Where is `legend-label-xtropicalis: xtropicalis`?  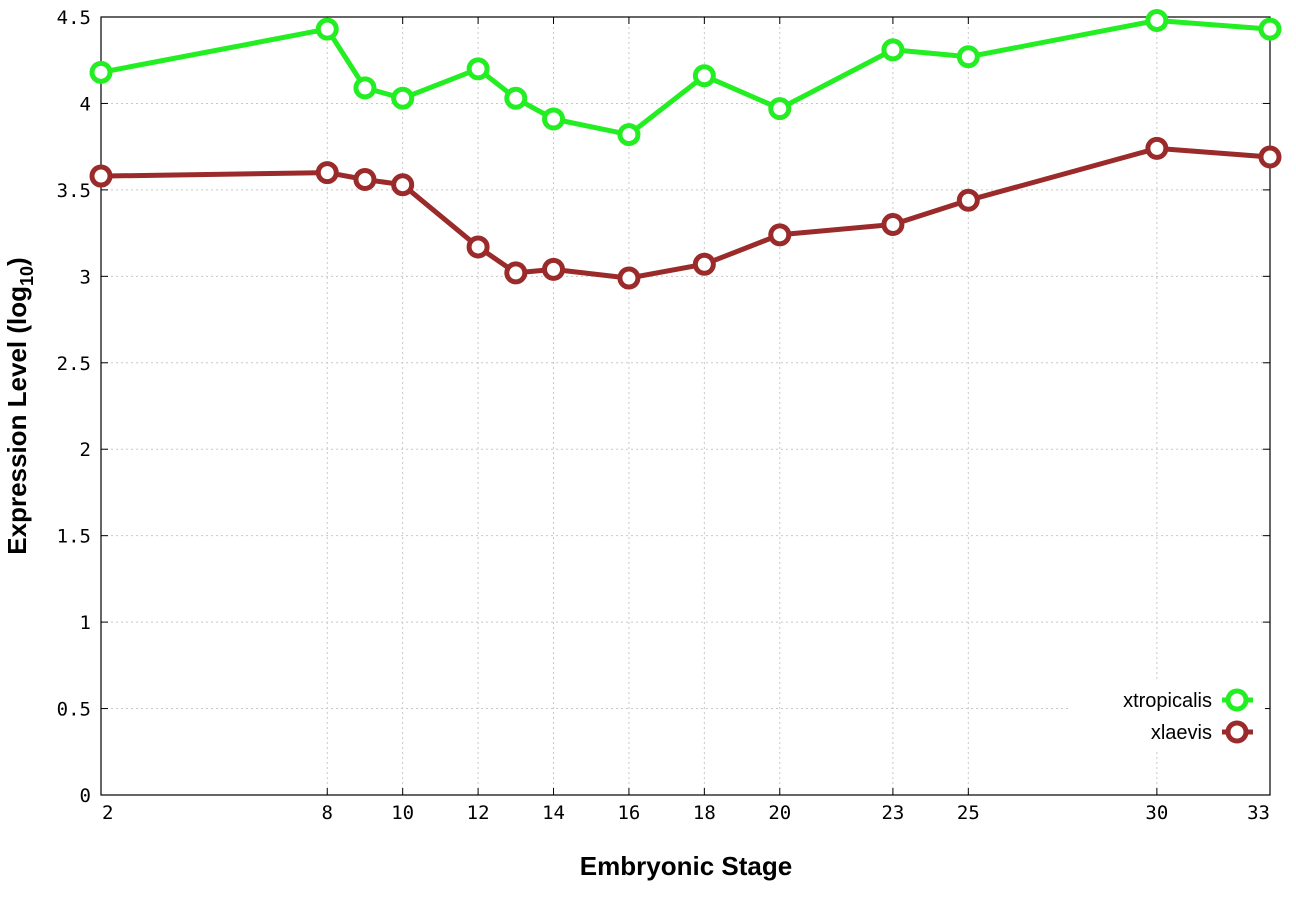 legend-label-xtropicalis: xtropicalis is located at coordinates (1167, 701).